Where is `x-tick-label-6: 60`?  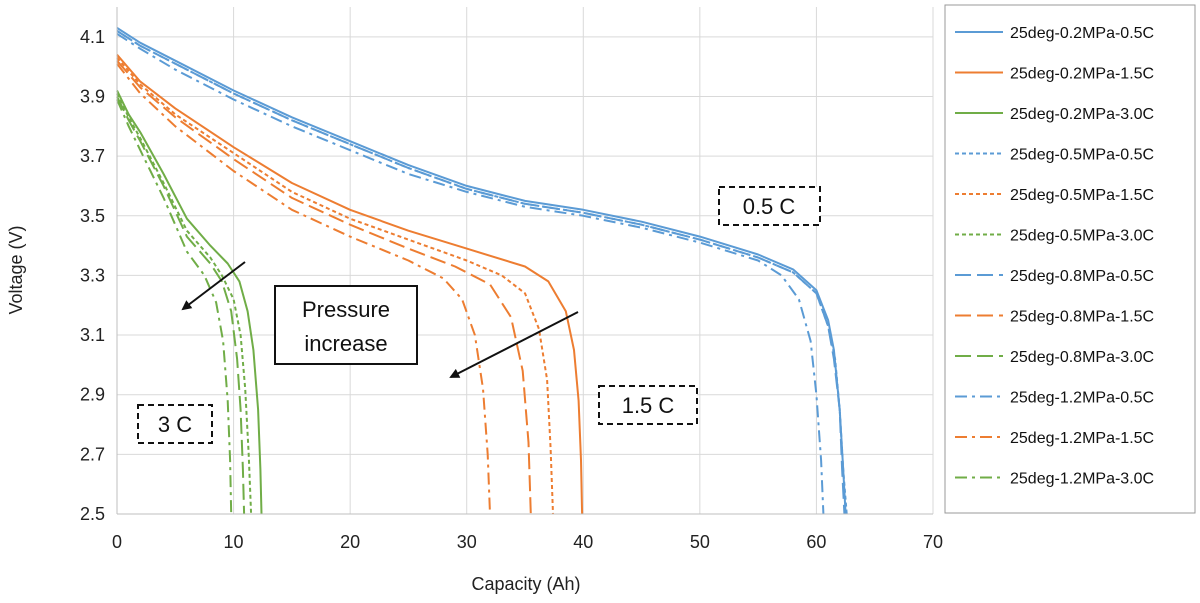 x-tick-label-6: 60 is located at coordinates (816, 542).